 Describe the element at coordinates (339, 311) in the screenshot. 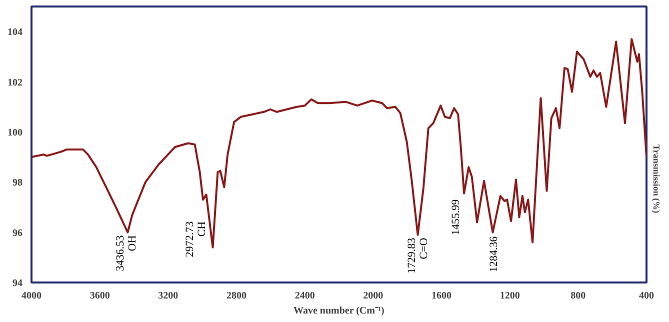

I see `x-axis-title: Wave number (Cm⁻¹)` at that location.